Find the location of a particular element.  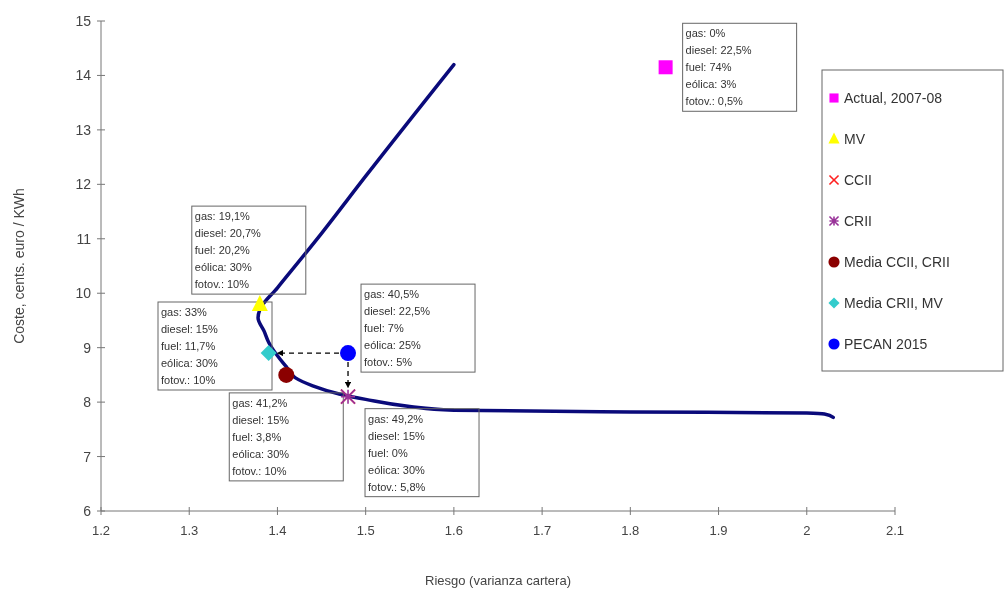

x-tick-label: 1.9 is located at coordinates (718, 530).